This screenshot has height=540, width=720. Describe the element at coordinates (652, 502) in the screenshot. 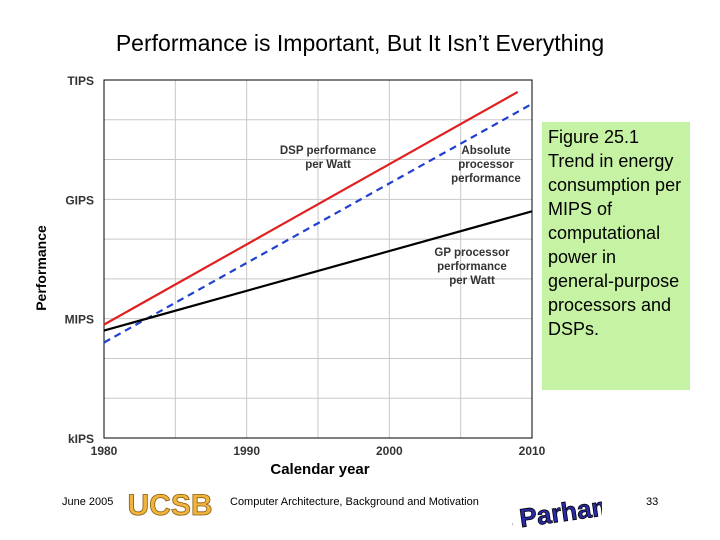

I see `page-number: 33` at that location.